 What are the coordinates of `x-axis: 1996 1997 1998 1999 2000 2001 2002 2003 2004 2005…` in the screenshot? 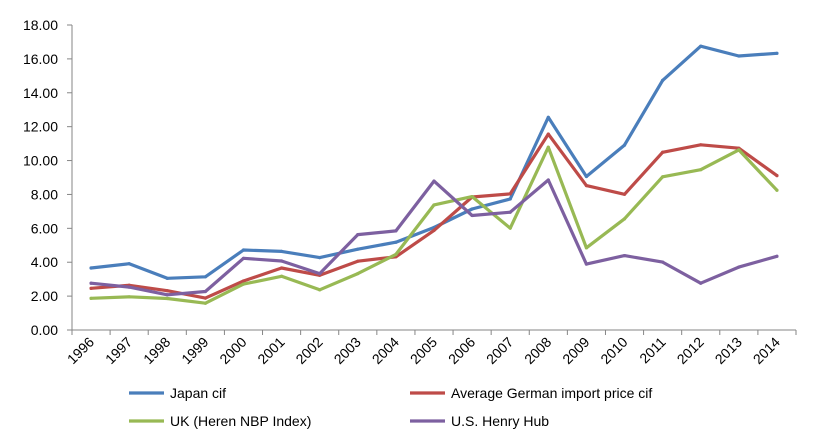 It's located at (430, 348).